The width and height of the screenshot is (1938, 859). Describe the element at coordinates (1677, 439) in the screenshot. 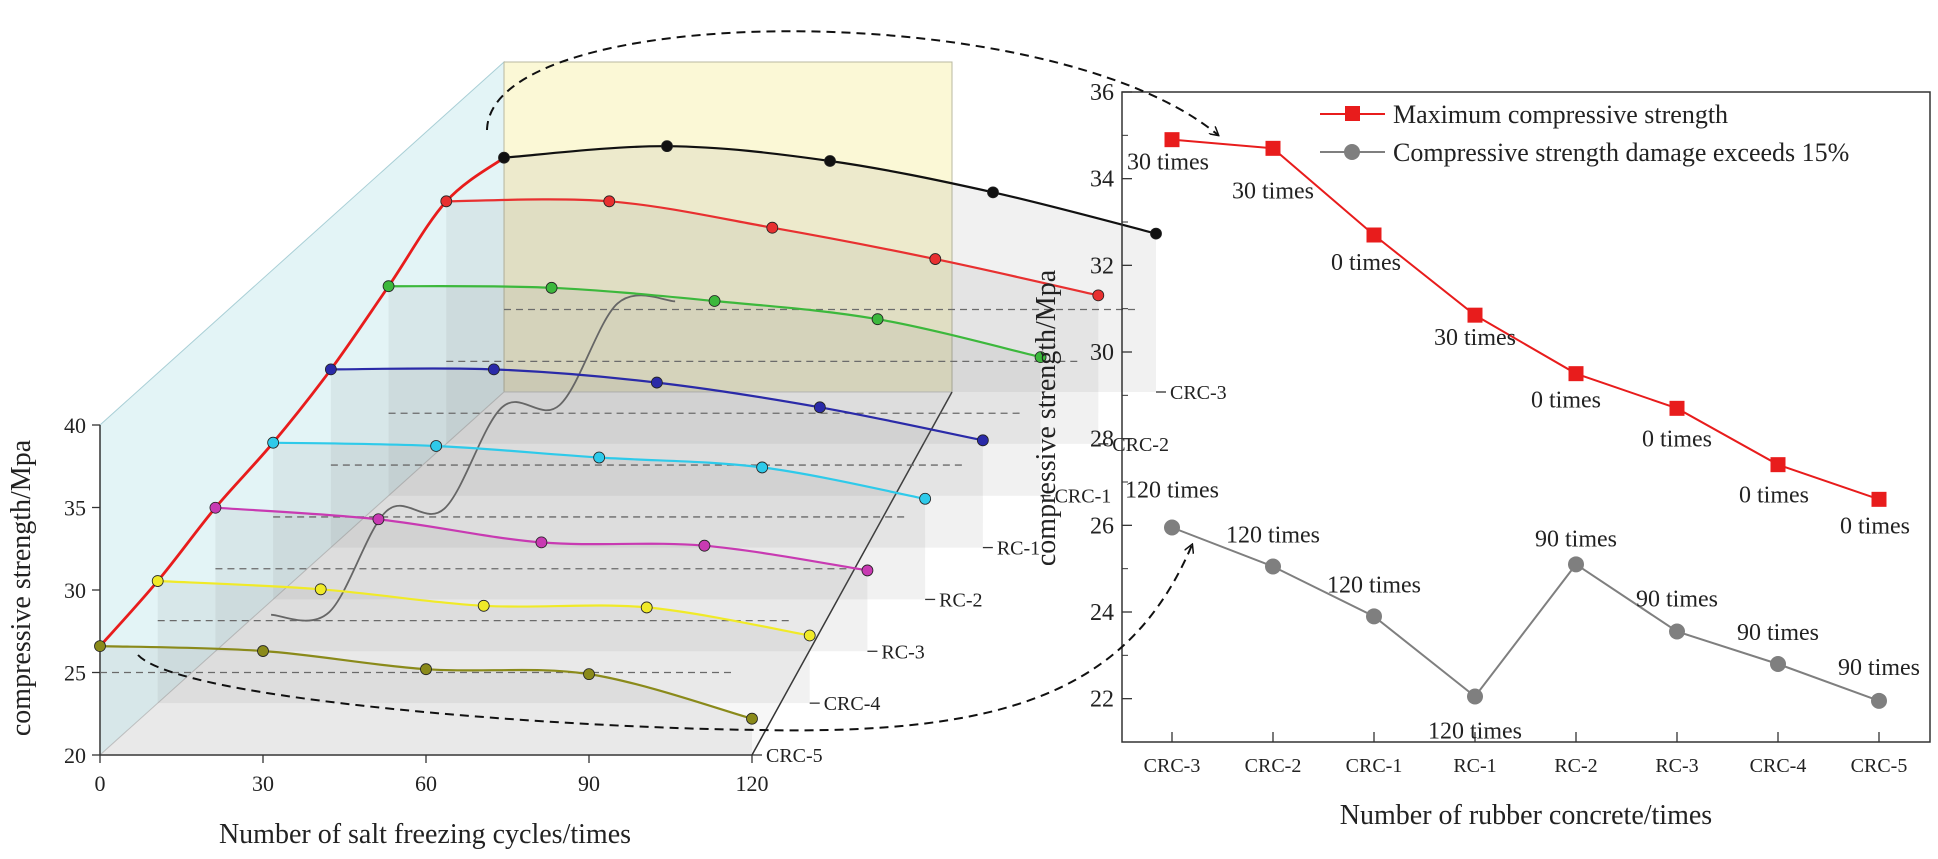

I see `data-label-maximum-compressive-strength-rc-3: 0 times` at that location.